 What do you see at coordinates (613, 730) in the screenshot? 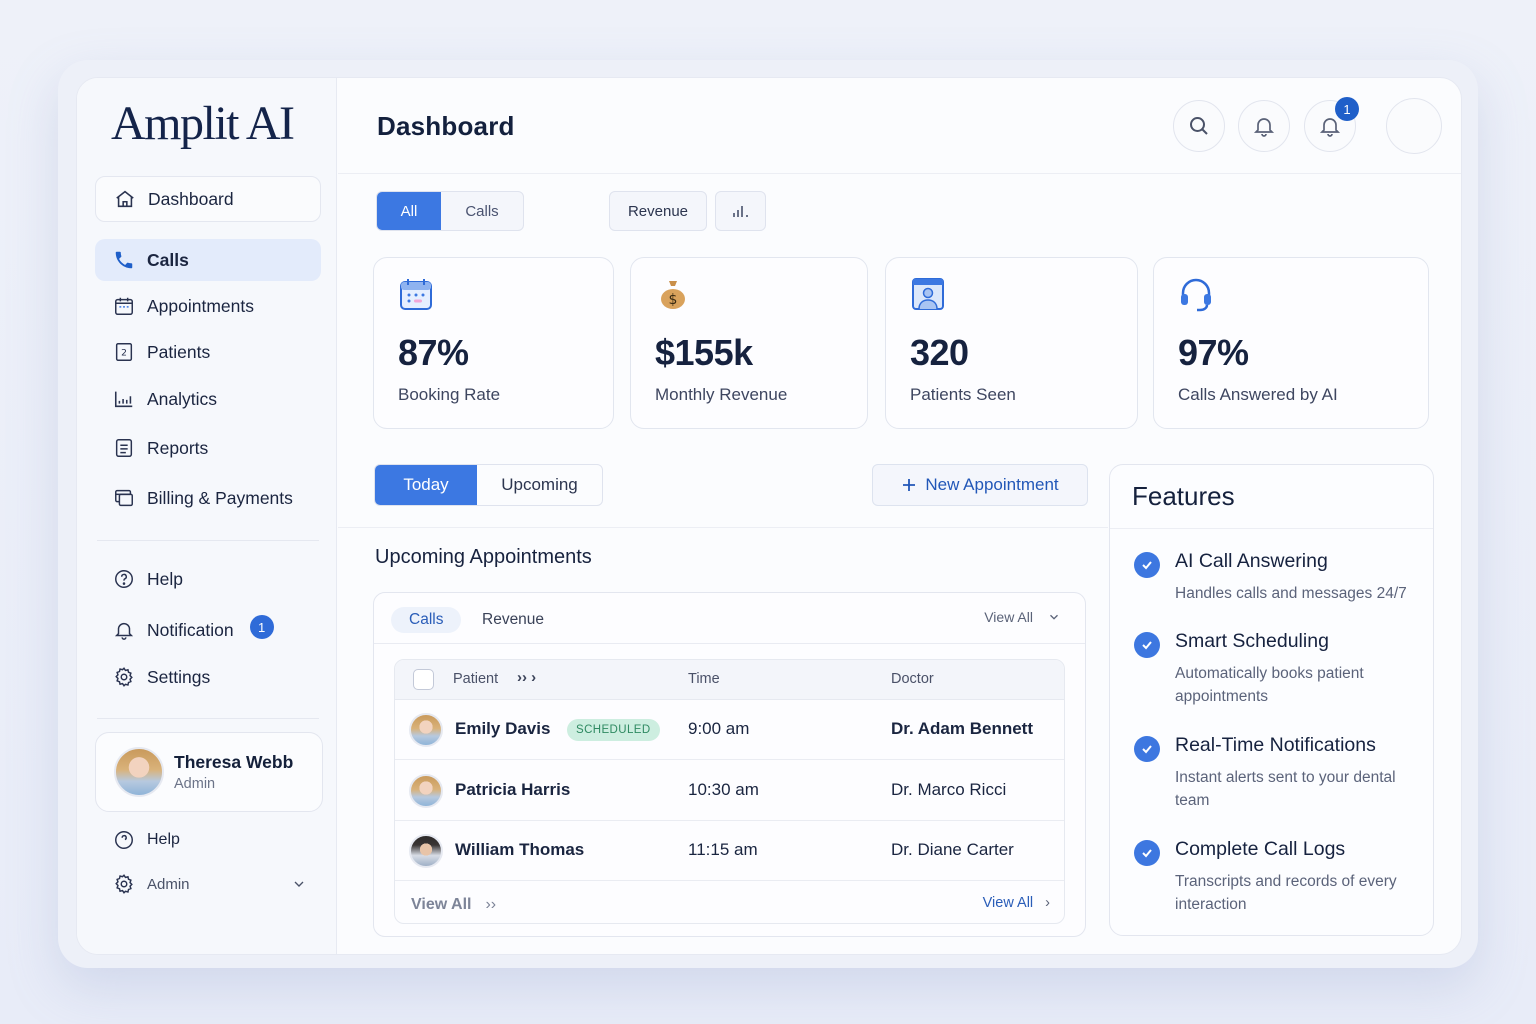
I see `status-badge: SCHEDULED` at bounding box center [613, 730].